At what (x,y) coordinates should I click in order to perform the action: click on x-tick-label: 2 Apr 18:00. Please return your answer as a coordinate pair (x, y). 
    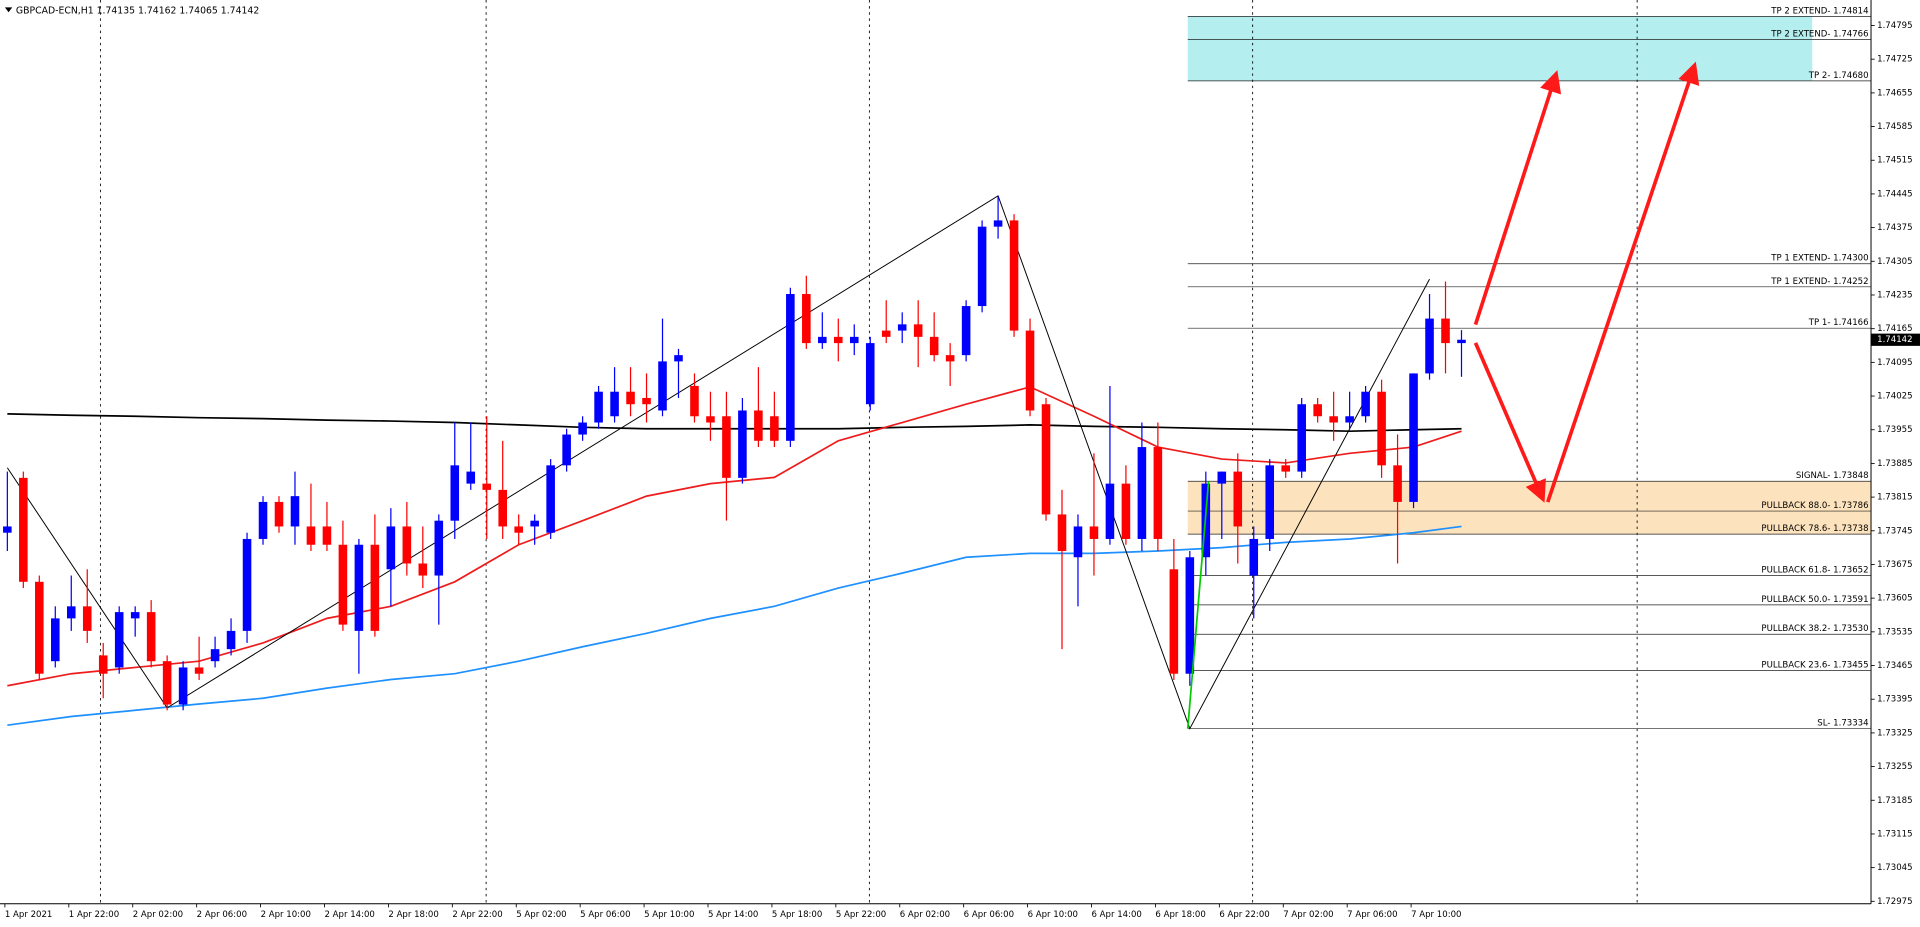
    Looking at the image, I should click on (413, 915).